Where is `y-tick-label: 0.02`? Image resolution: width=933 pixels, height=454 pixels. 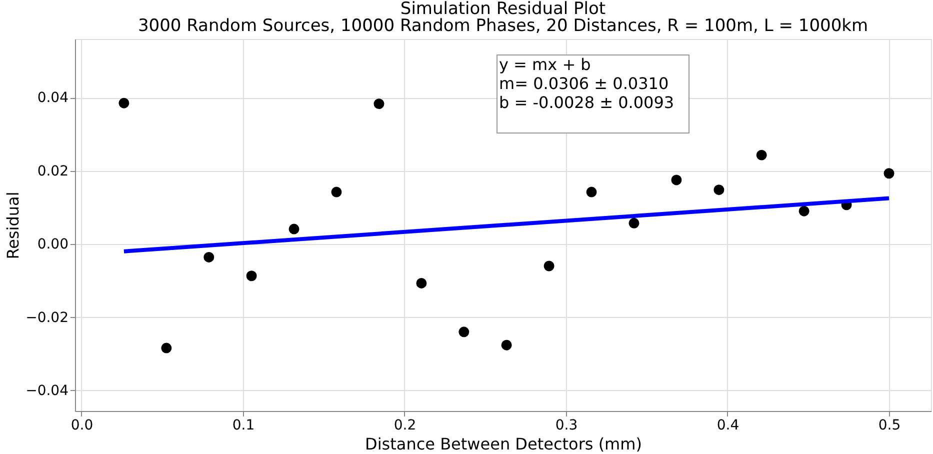 y-tick-label: 0.02 is located at coordinates (52, 171).